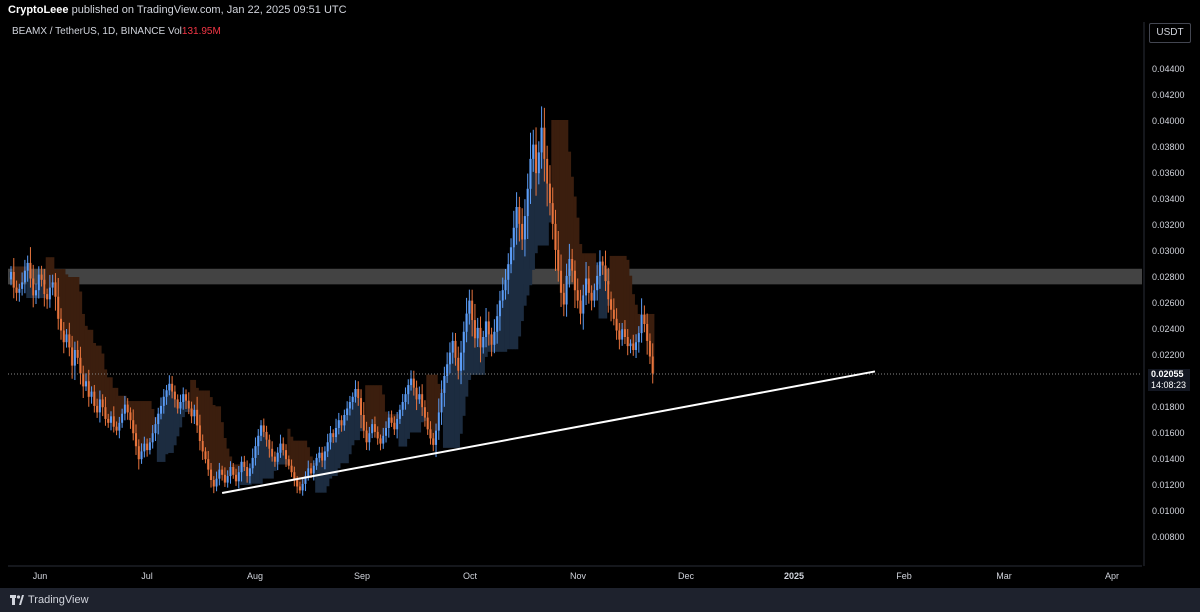  Describe the element at coordinates (58, 600) in the screenshot. I see `footer-brand: TradingView` at that location.